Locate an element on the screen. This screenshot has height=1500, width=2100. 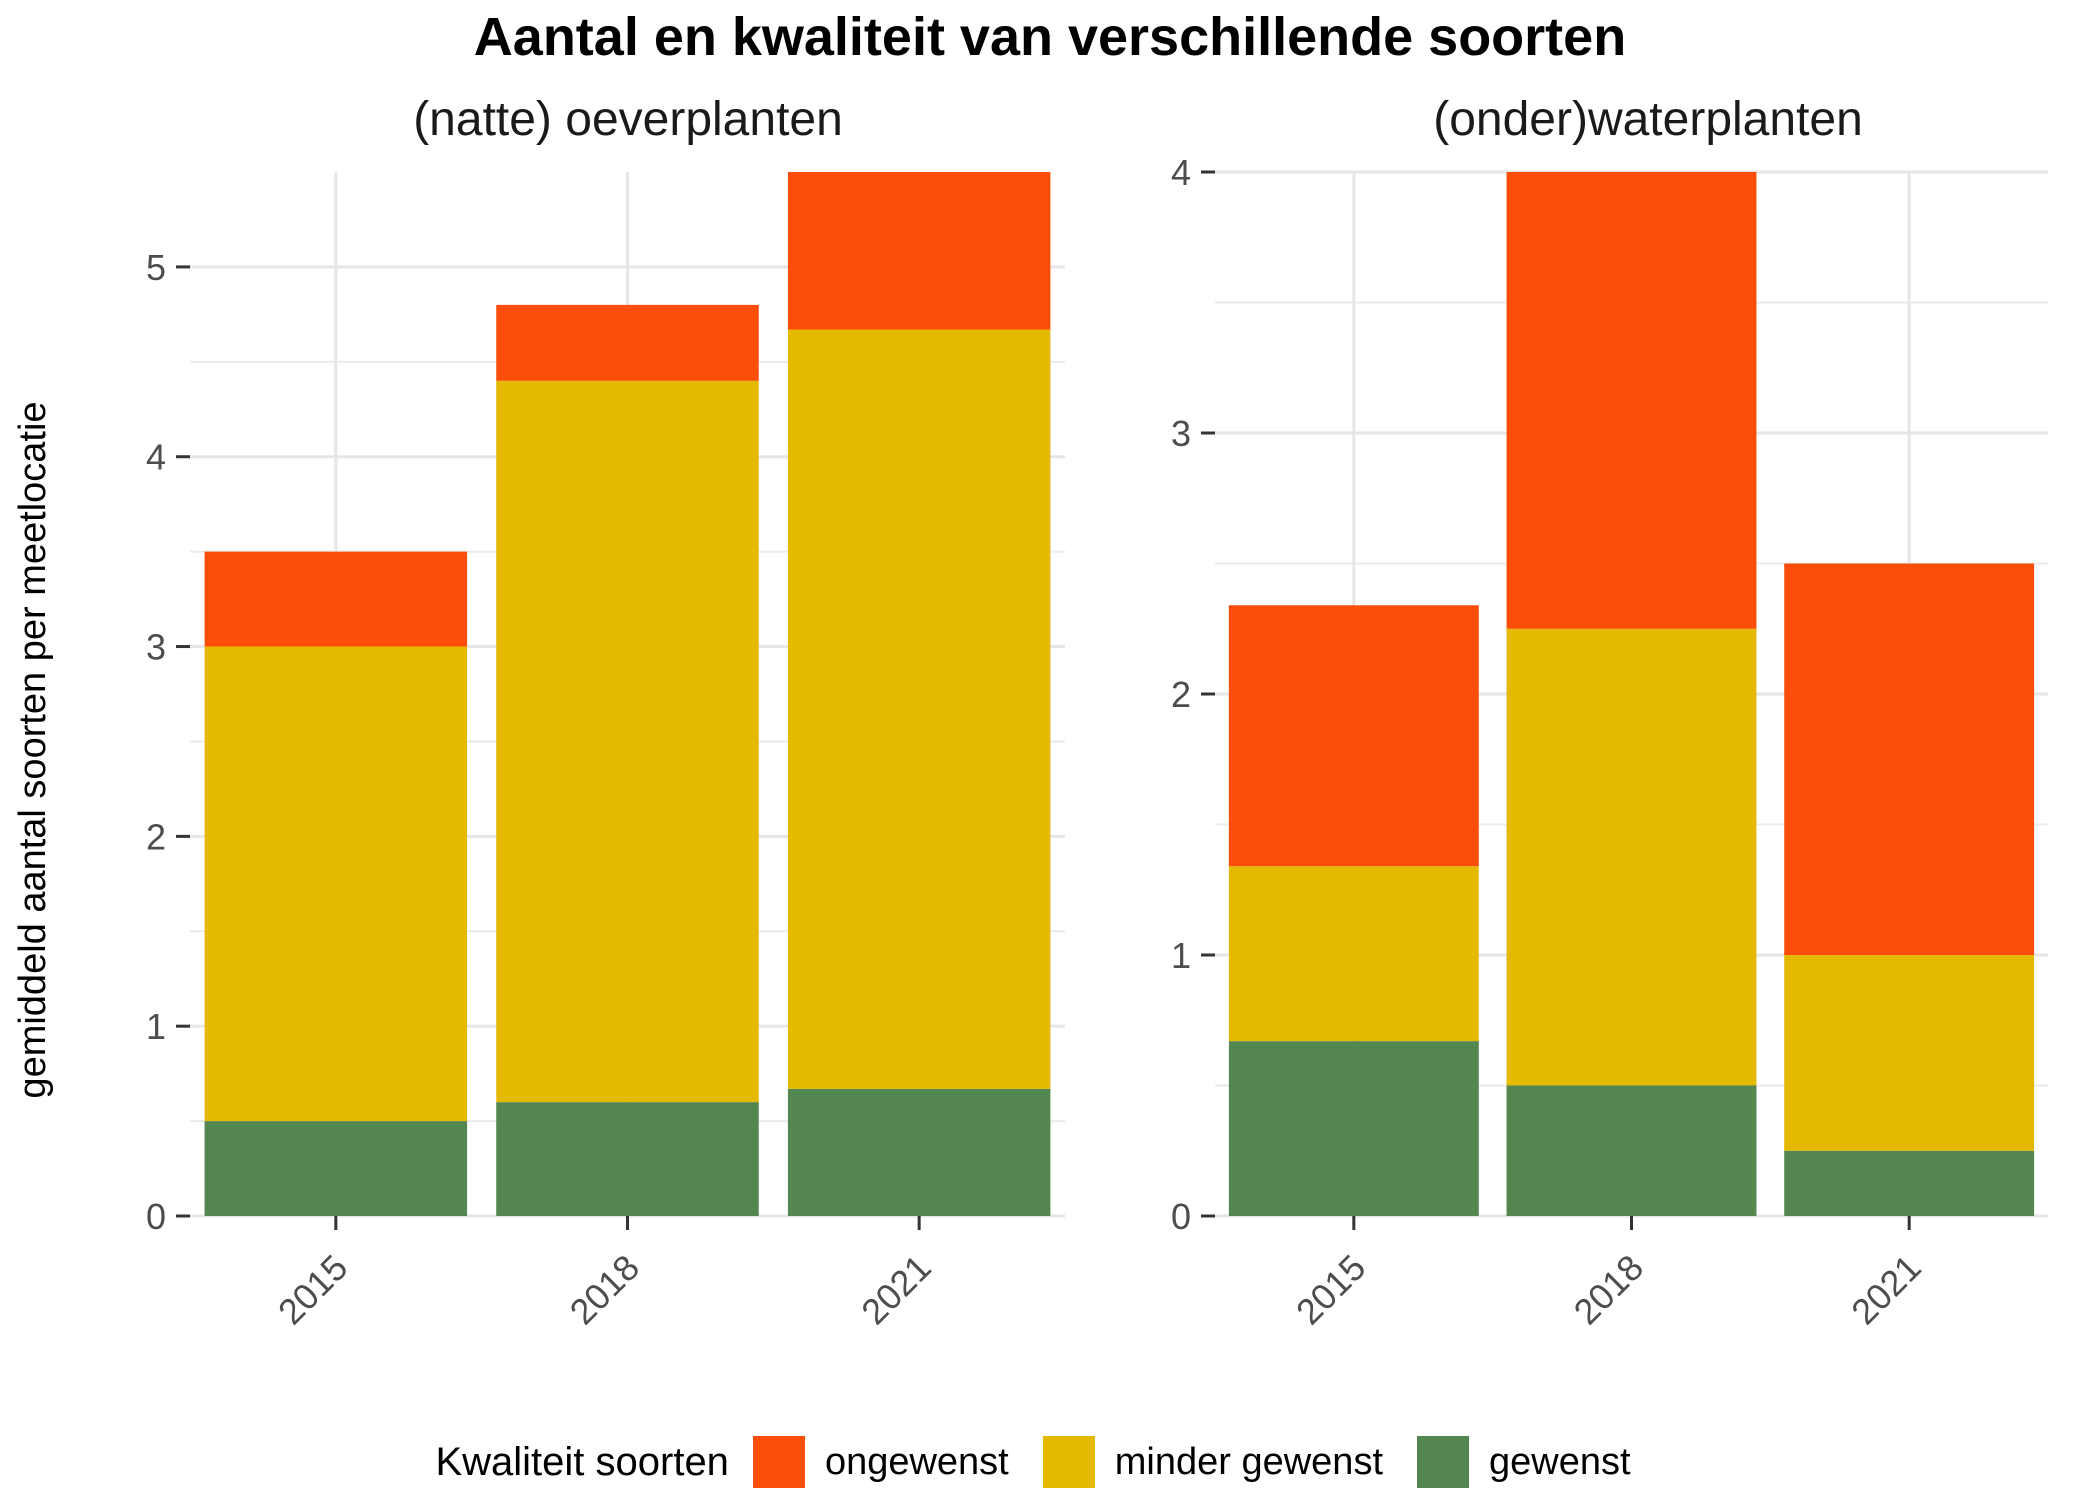
legend-swatch-gewenst is located at coordinates (1443, 1462).